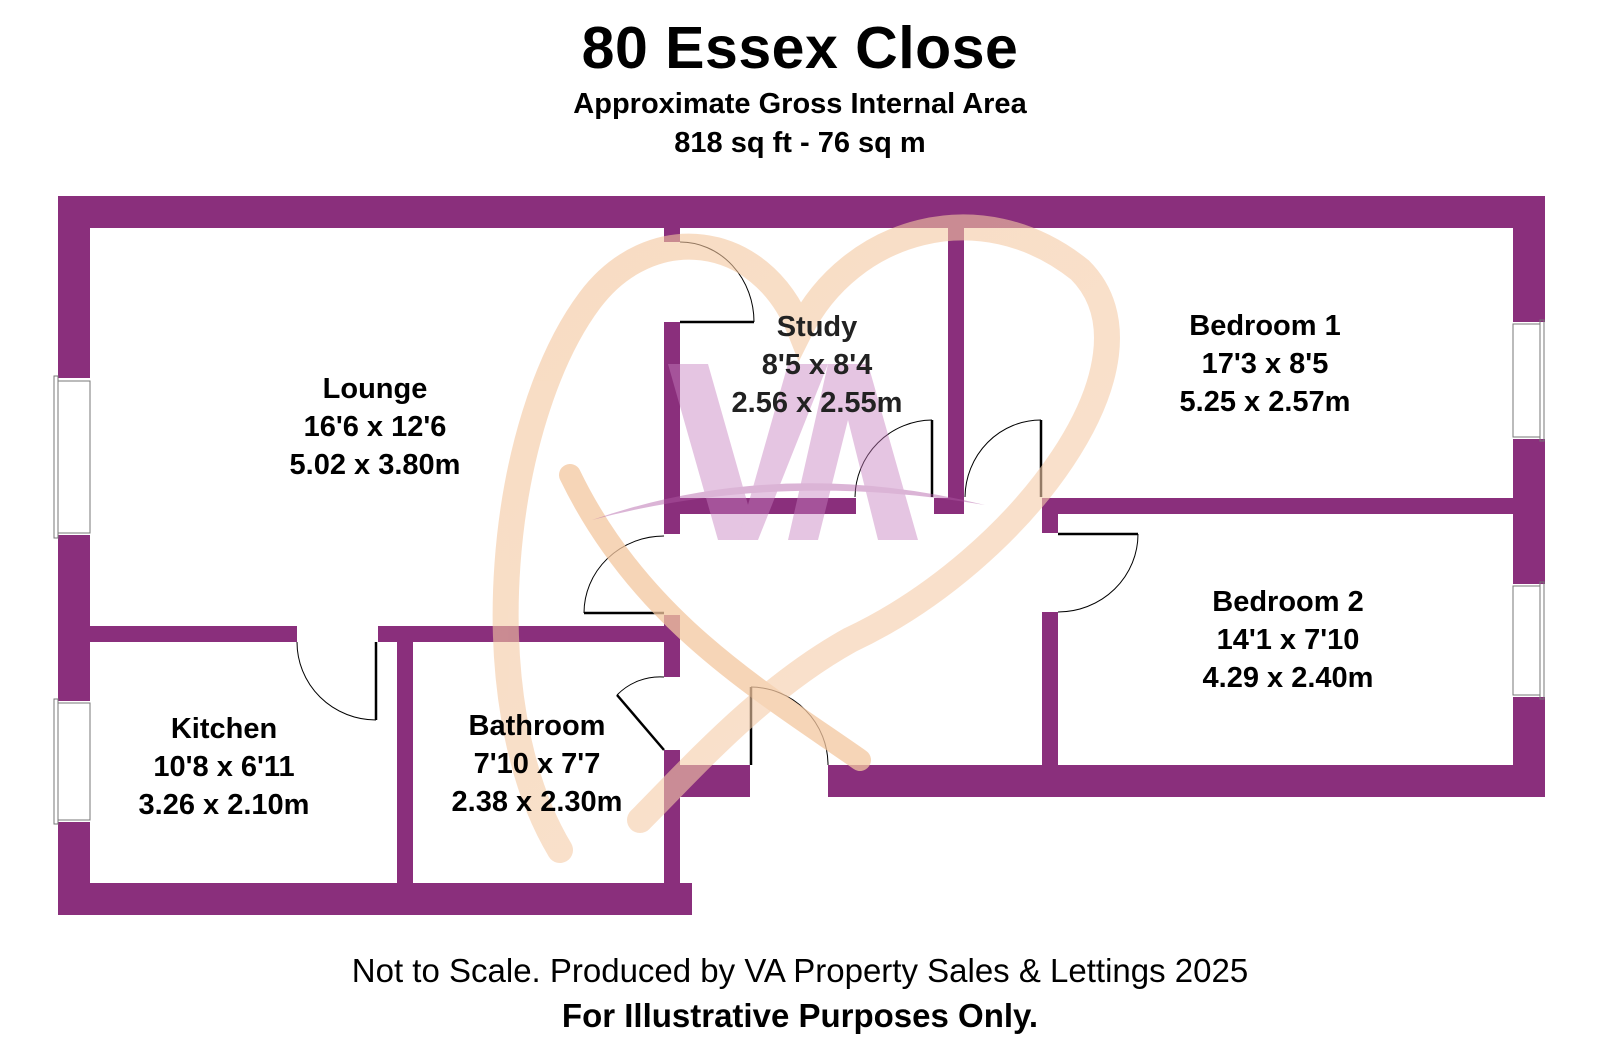 The image size is (1600, 1061). What do you see at coordinates (224, 729) in the screenshot?
I see `room-name: Kitchen` at bounding box center [224, 729].